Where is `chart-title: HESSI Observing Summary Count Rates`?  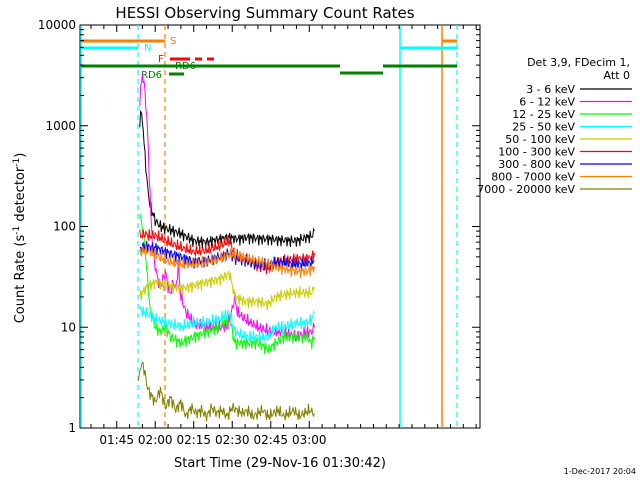 chart-title: HESSI Observing Summary Count Rates is located at coordinates (264, 13).